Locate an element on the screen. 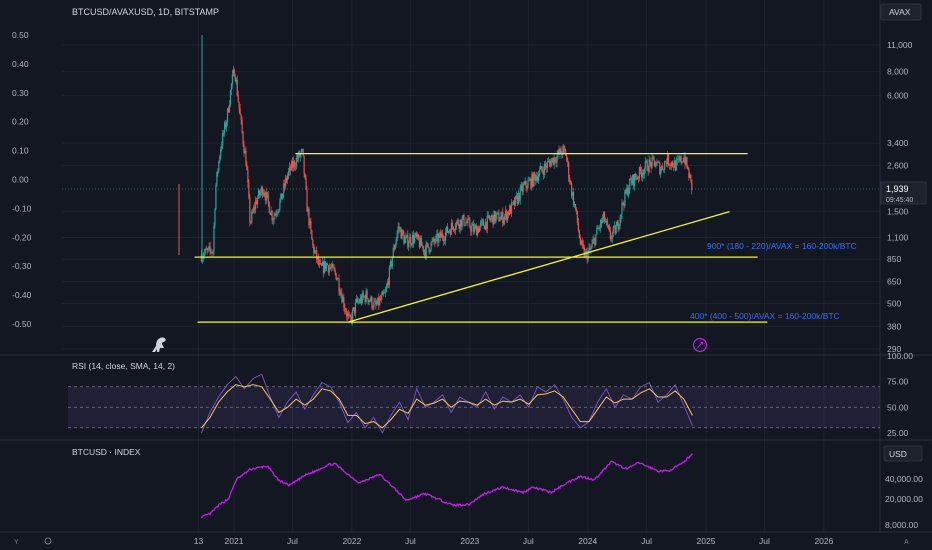 This screenshot has height=550, width=932. price-tick-label: 380 is located at coordinates (894, 326).